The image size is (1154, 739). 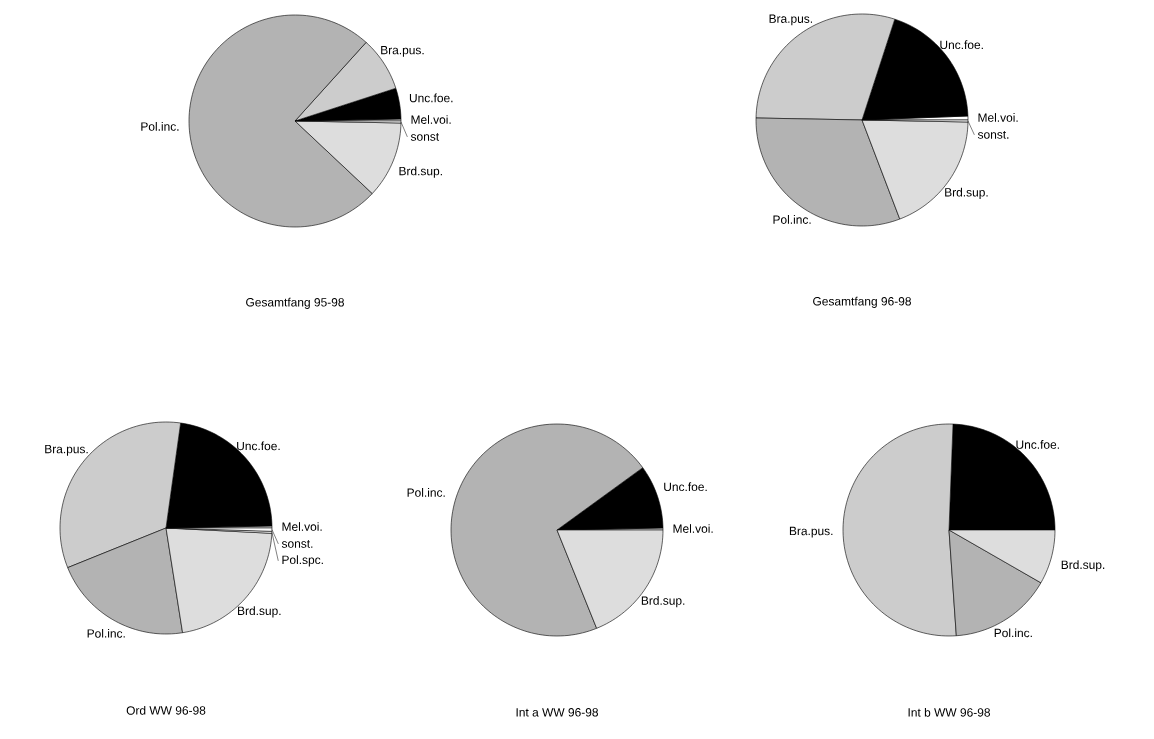 What do you see at coordinates (557, 712) in the screenshot?
I see `text: Int a WW 96-98` at bounding box center [557, 712].